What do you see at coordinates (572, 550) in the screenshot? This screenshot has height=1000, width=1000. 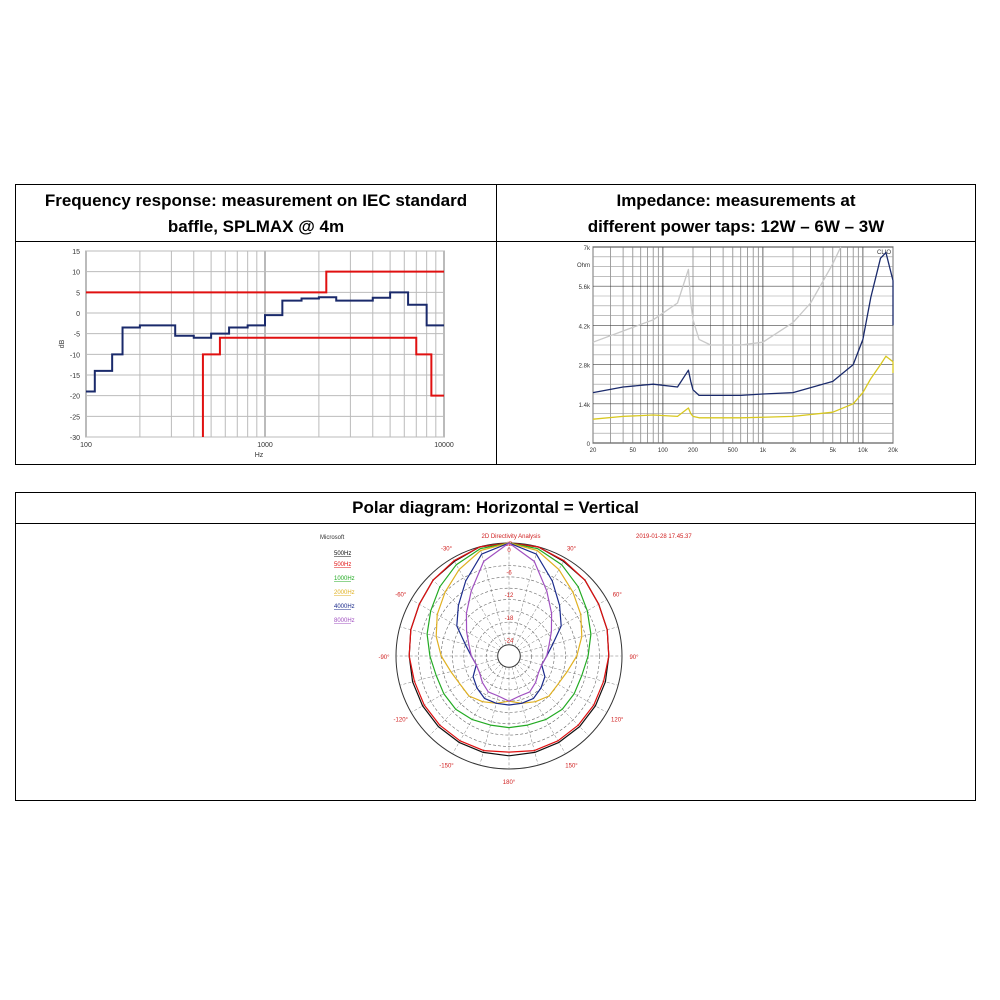 I see `angle-label: 30°` at bounding box center [572, 550].